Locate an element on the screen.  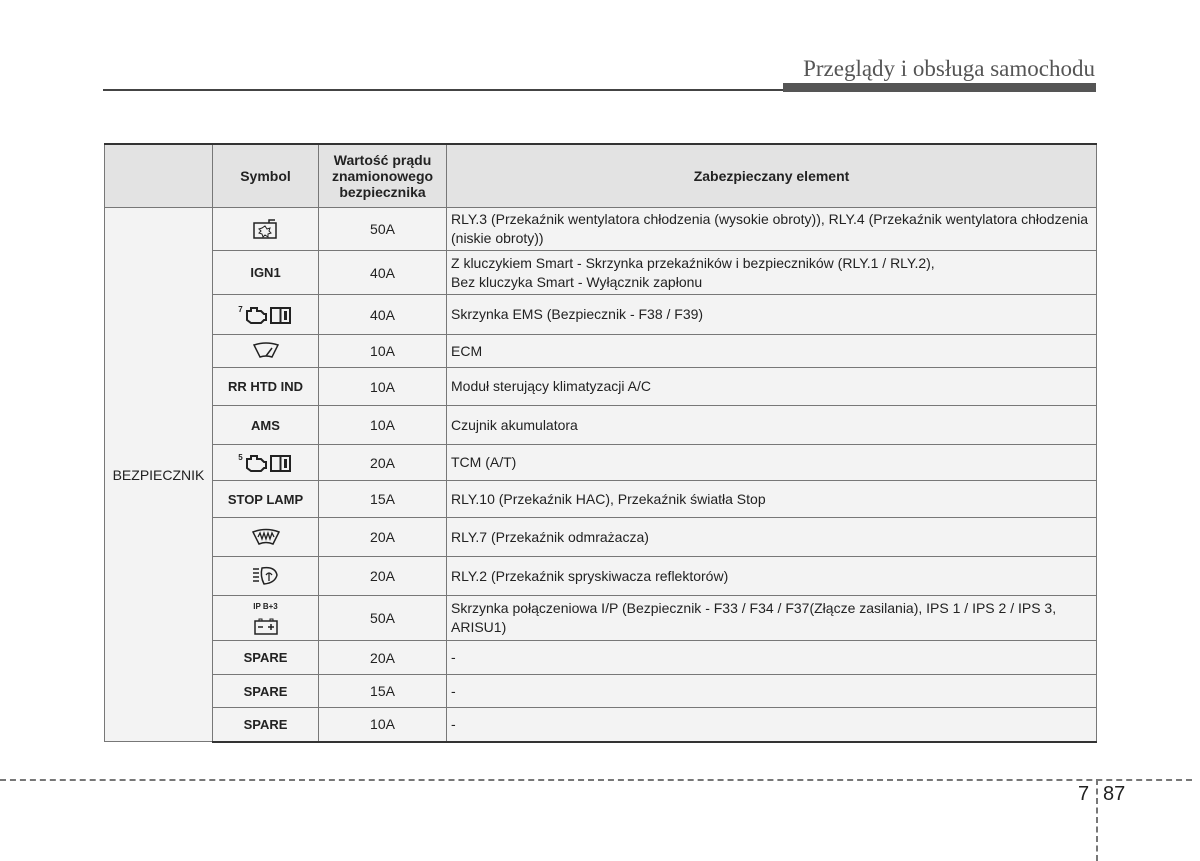
table-row: 10A ECM is located at coordinates (601, 351).